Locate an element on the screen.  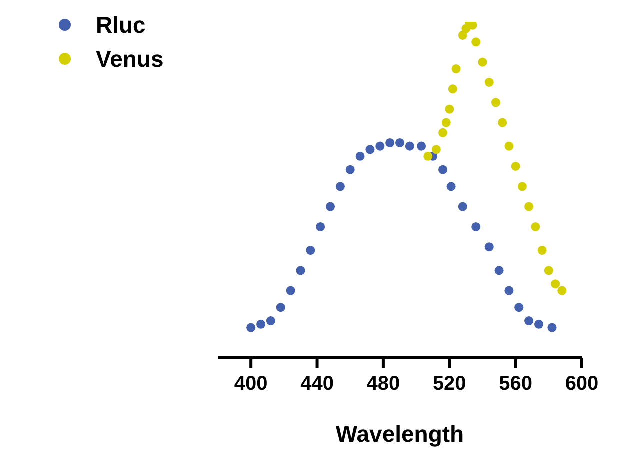
x-axis-title: Wavelength is located at coordinates (400, 434).